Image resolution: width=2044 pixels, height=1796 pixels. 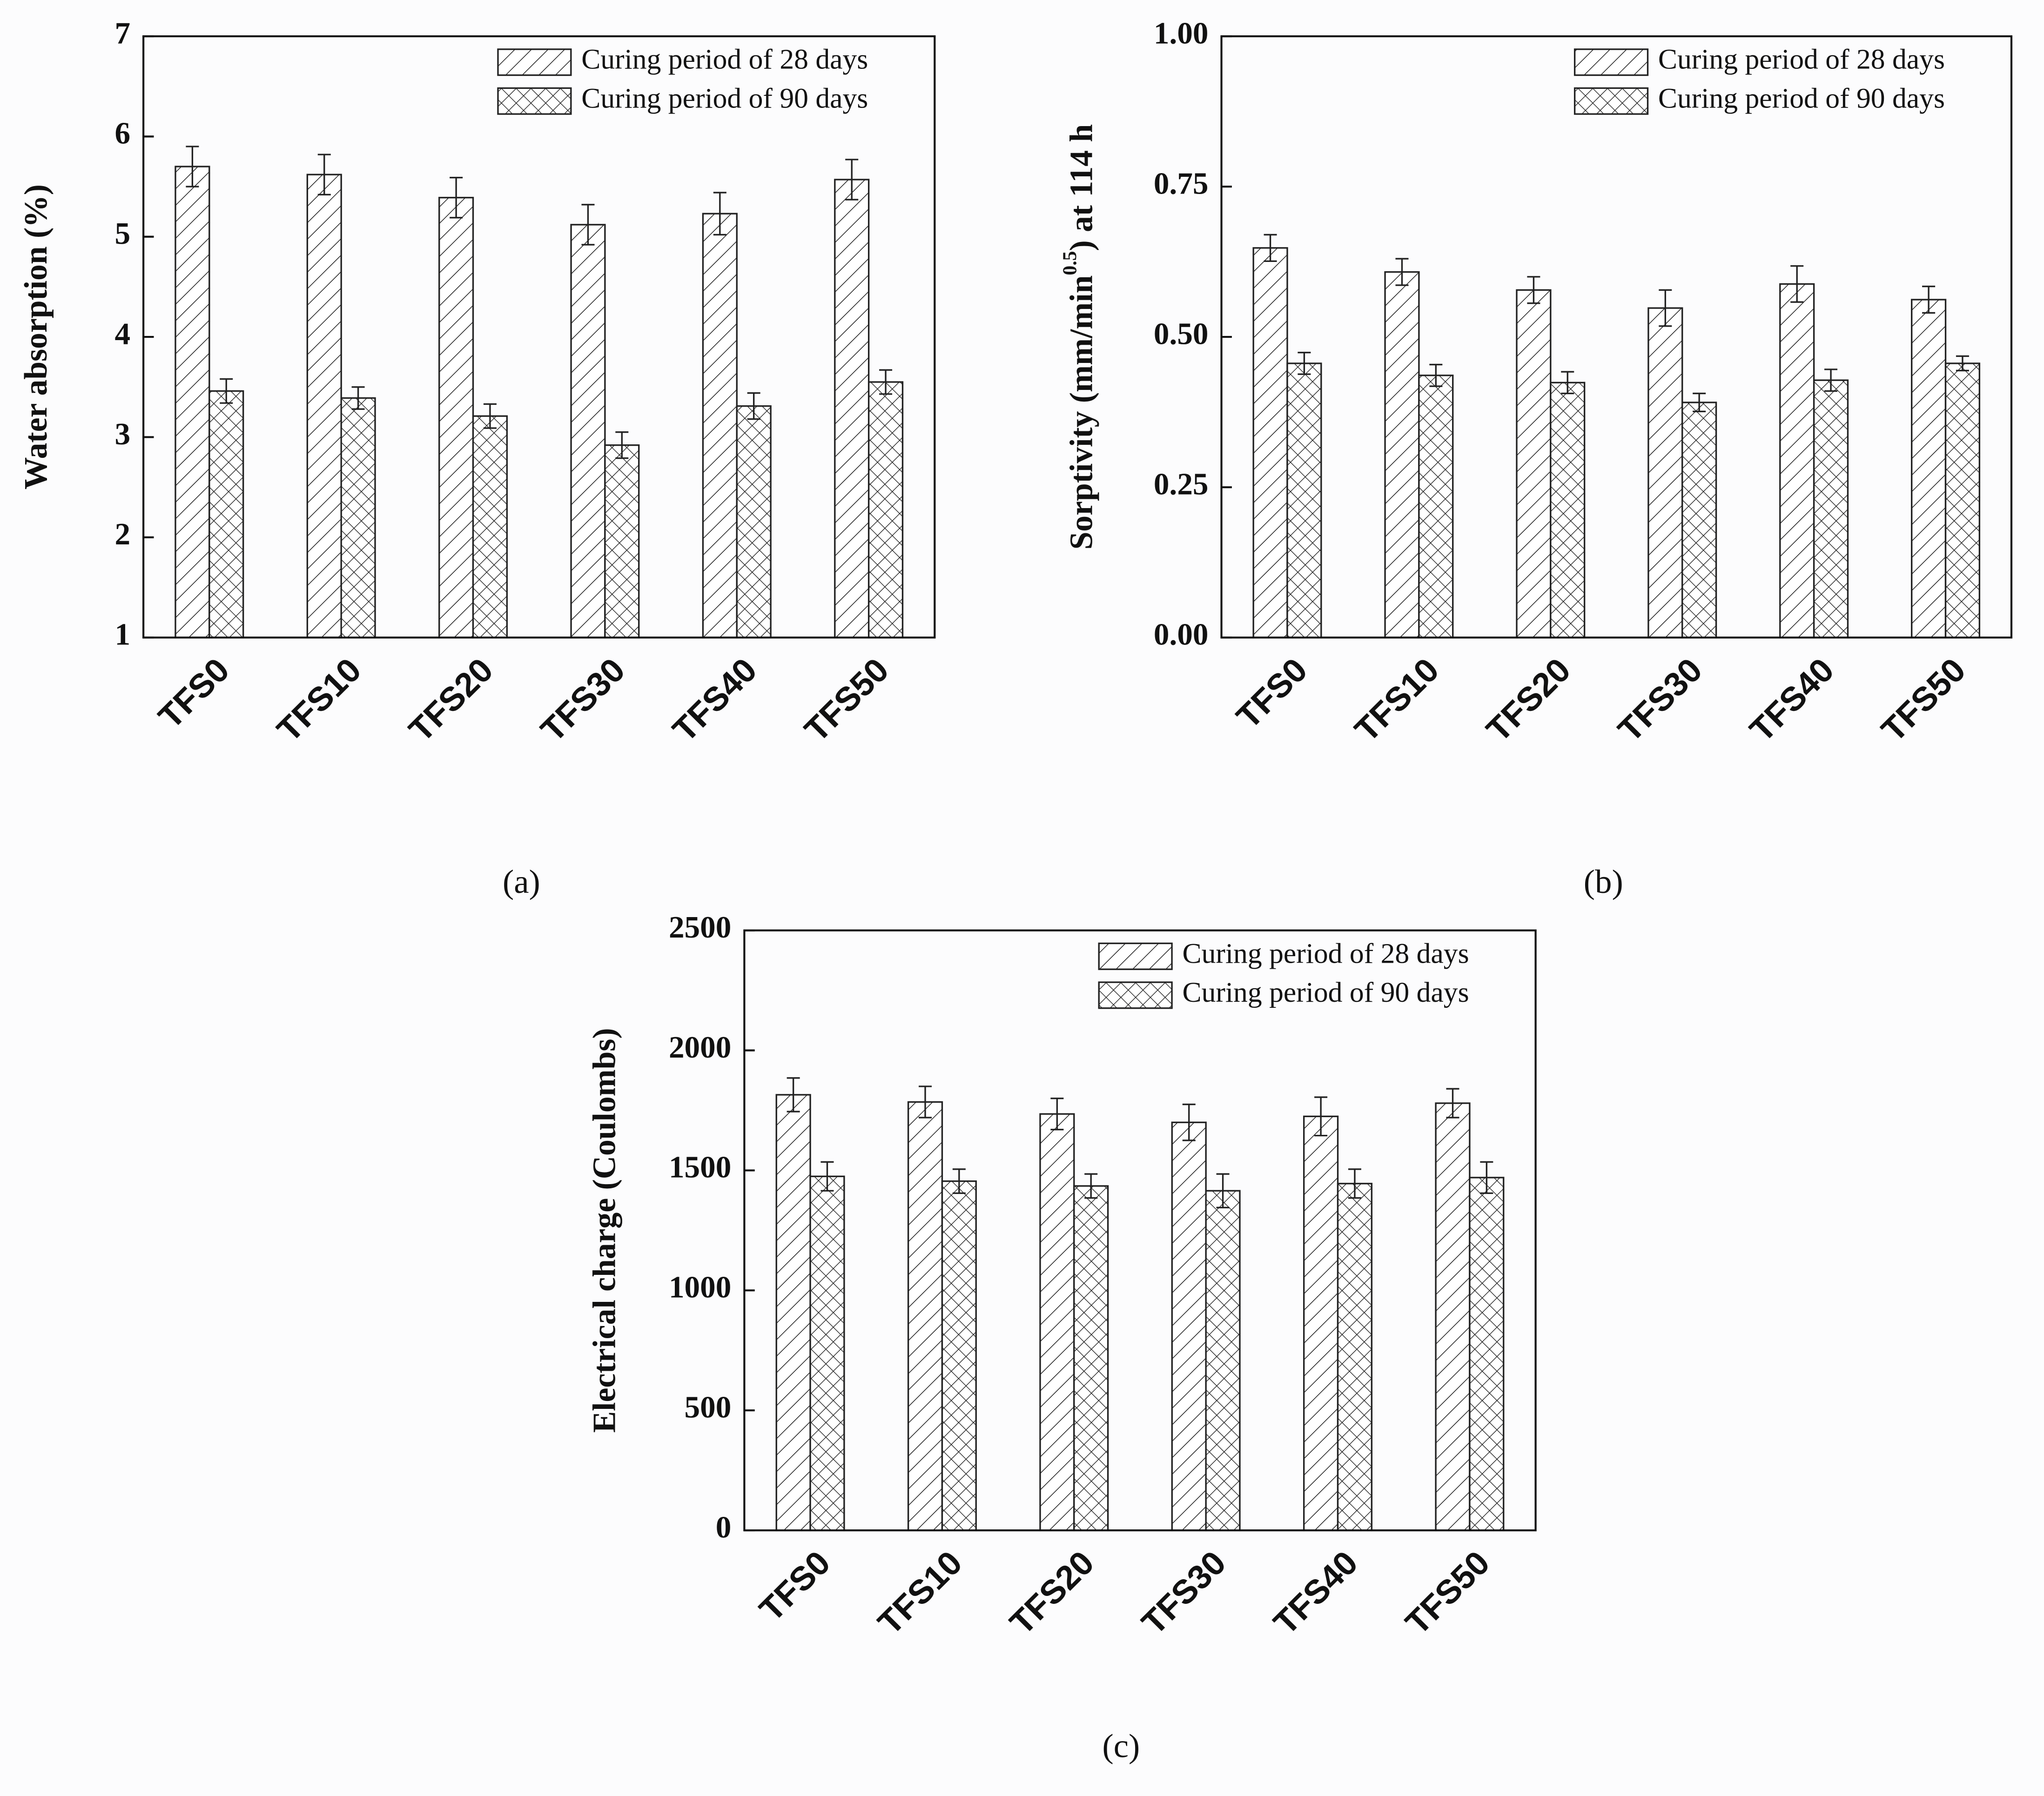 I want to click on legend-label: Curing period of 90 days, so click(x=1802, y=98).